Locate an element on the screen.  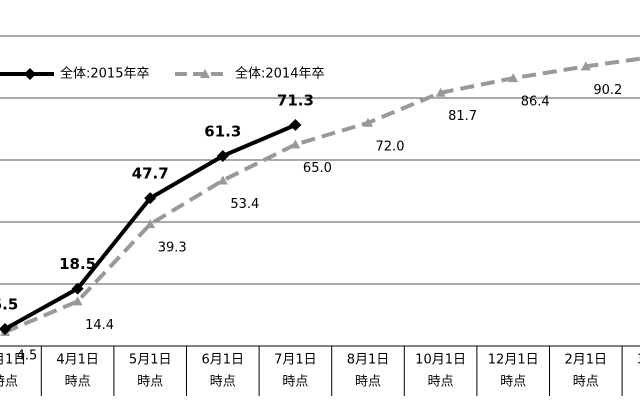
data-label: 71.3 is located at coordinates (295, 100).